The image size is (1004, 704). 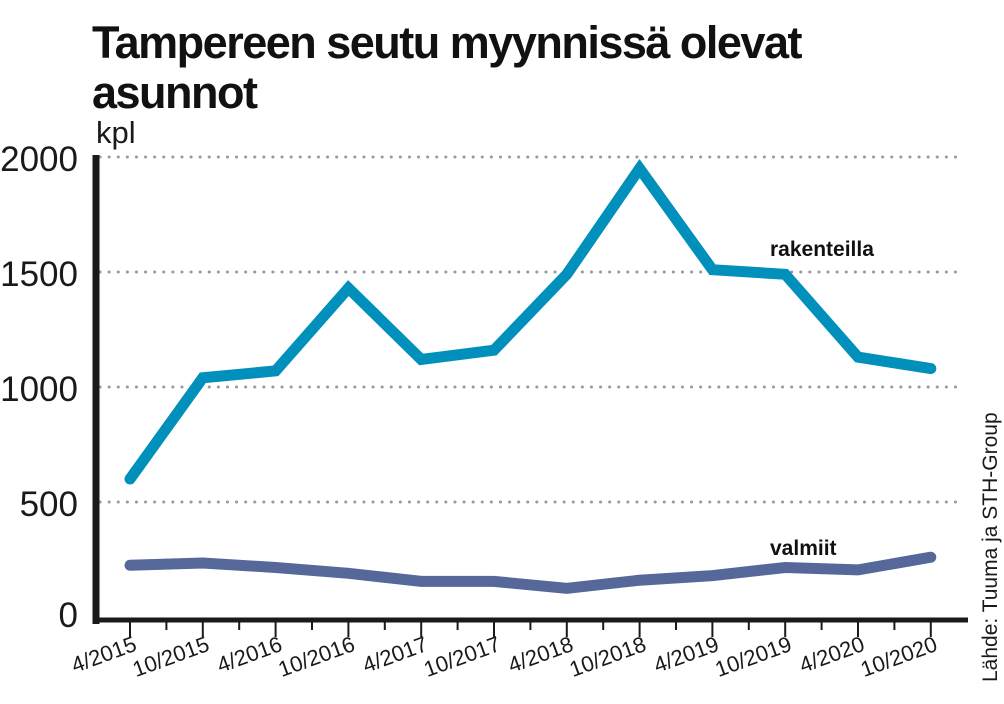 I want to click on x-tick-label-10: 4/2020, so click(x=832, y=654).